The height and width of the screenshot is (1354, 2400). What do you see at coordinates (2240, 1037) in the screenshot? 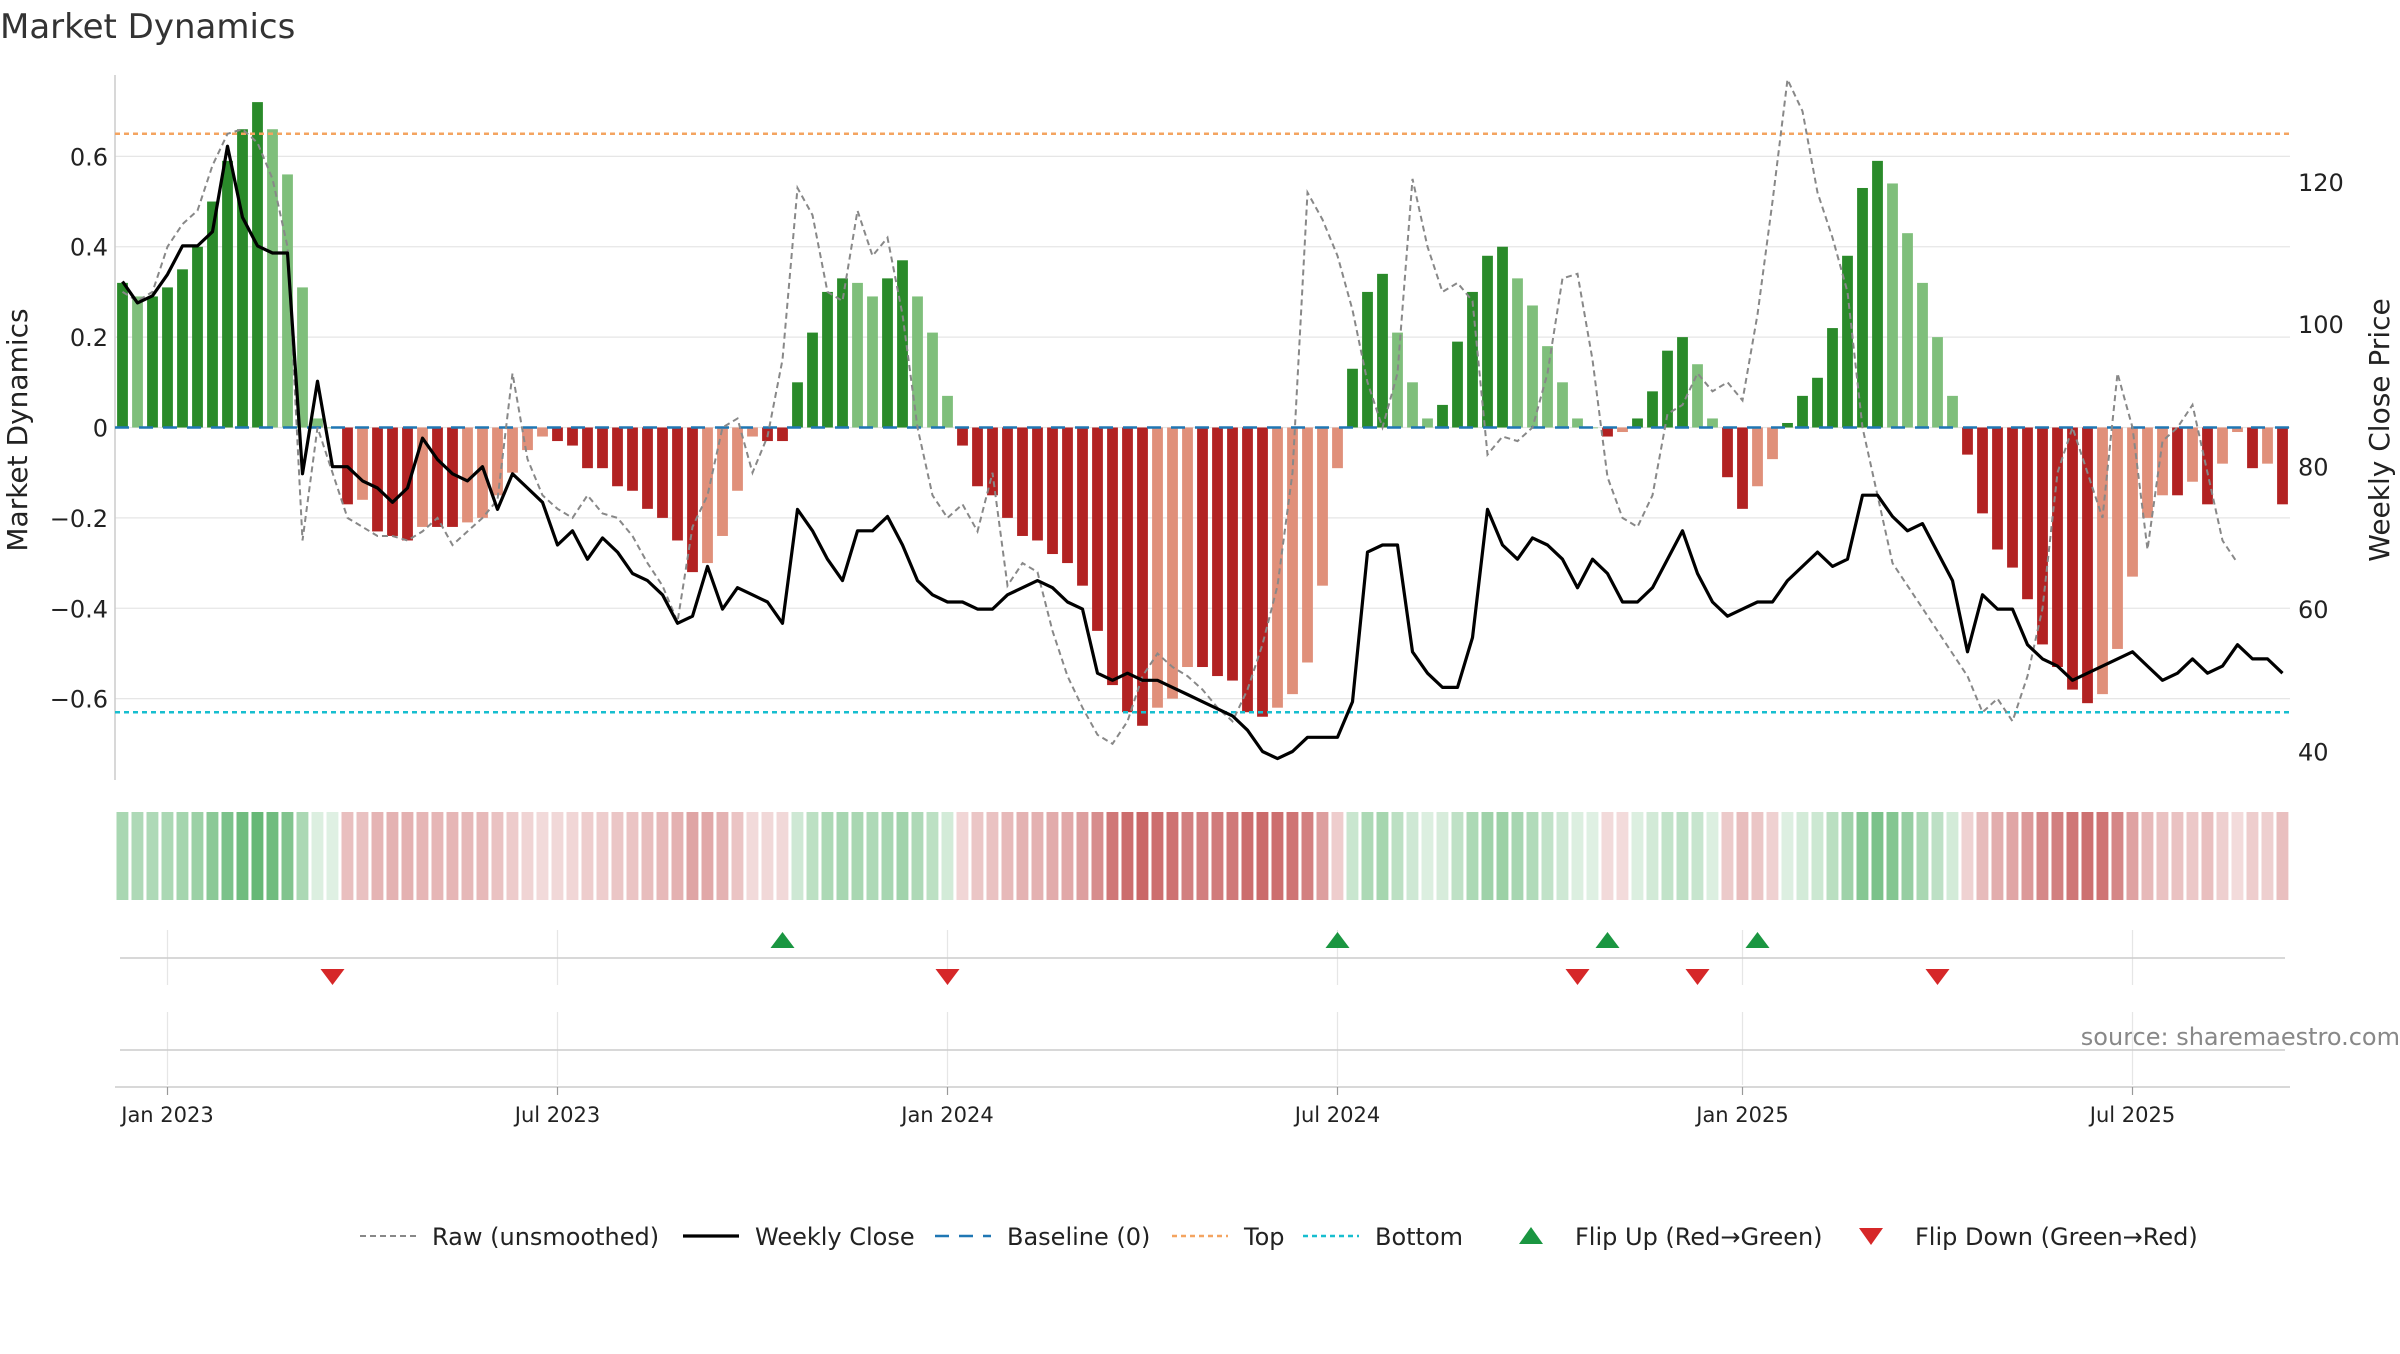
I see `source-note: source: sharemaestro.com` at bounding box center [2240, 1037].